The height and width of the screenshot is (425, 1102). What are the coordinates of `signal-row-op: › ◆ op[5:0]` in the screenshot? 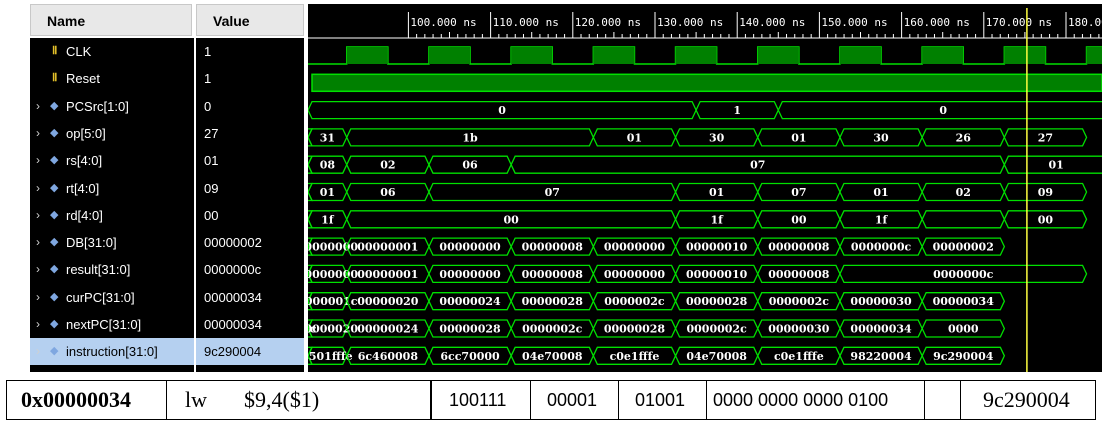 It's located at (112, 133).